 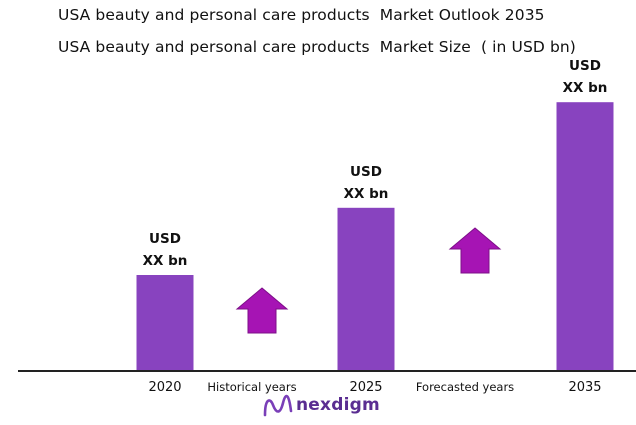 What do you see at coordinates (165, 323) in the screenshot?
I see `bar-2020` at bounding box center [165, 323].